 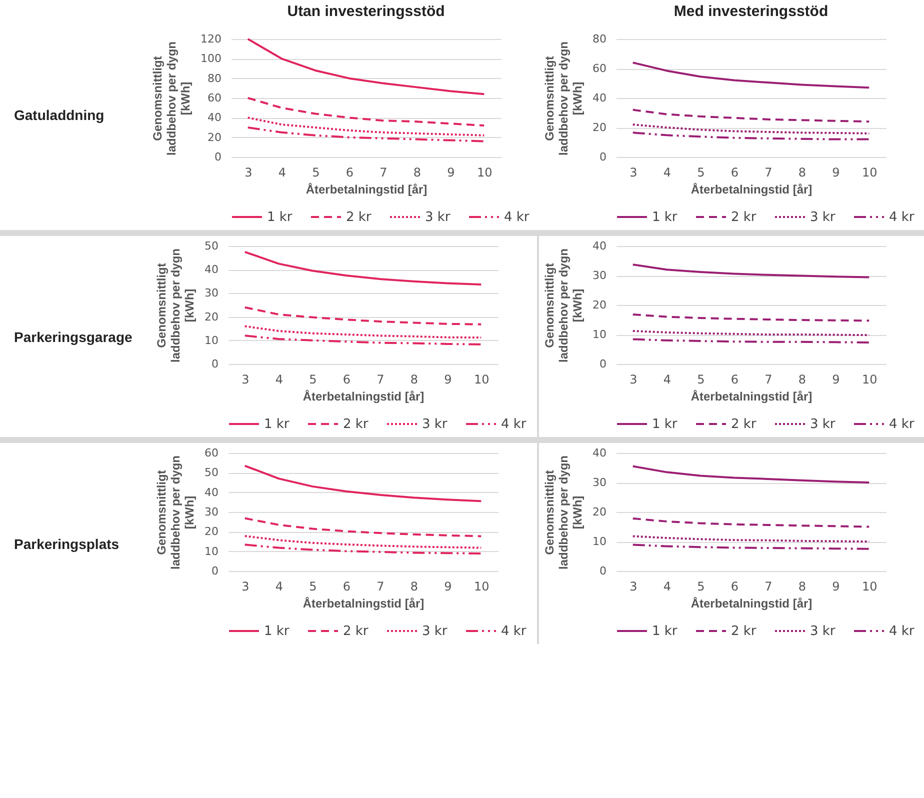 I want to click on chart-title: Utan investeringsstöd, so click(x=366, y=11).